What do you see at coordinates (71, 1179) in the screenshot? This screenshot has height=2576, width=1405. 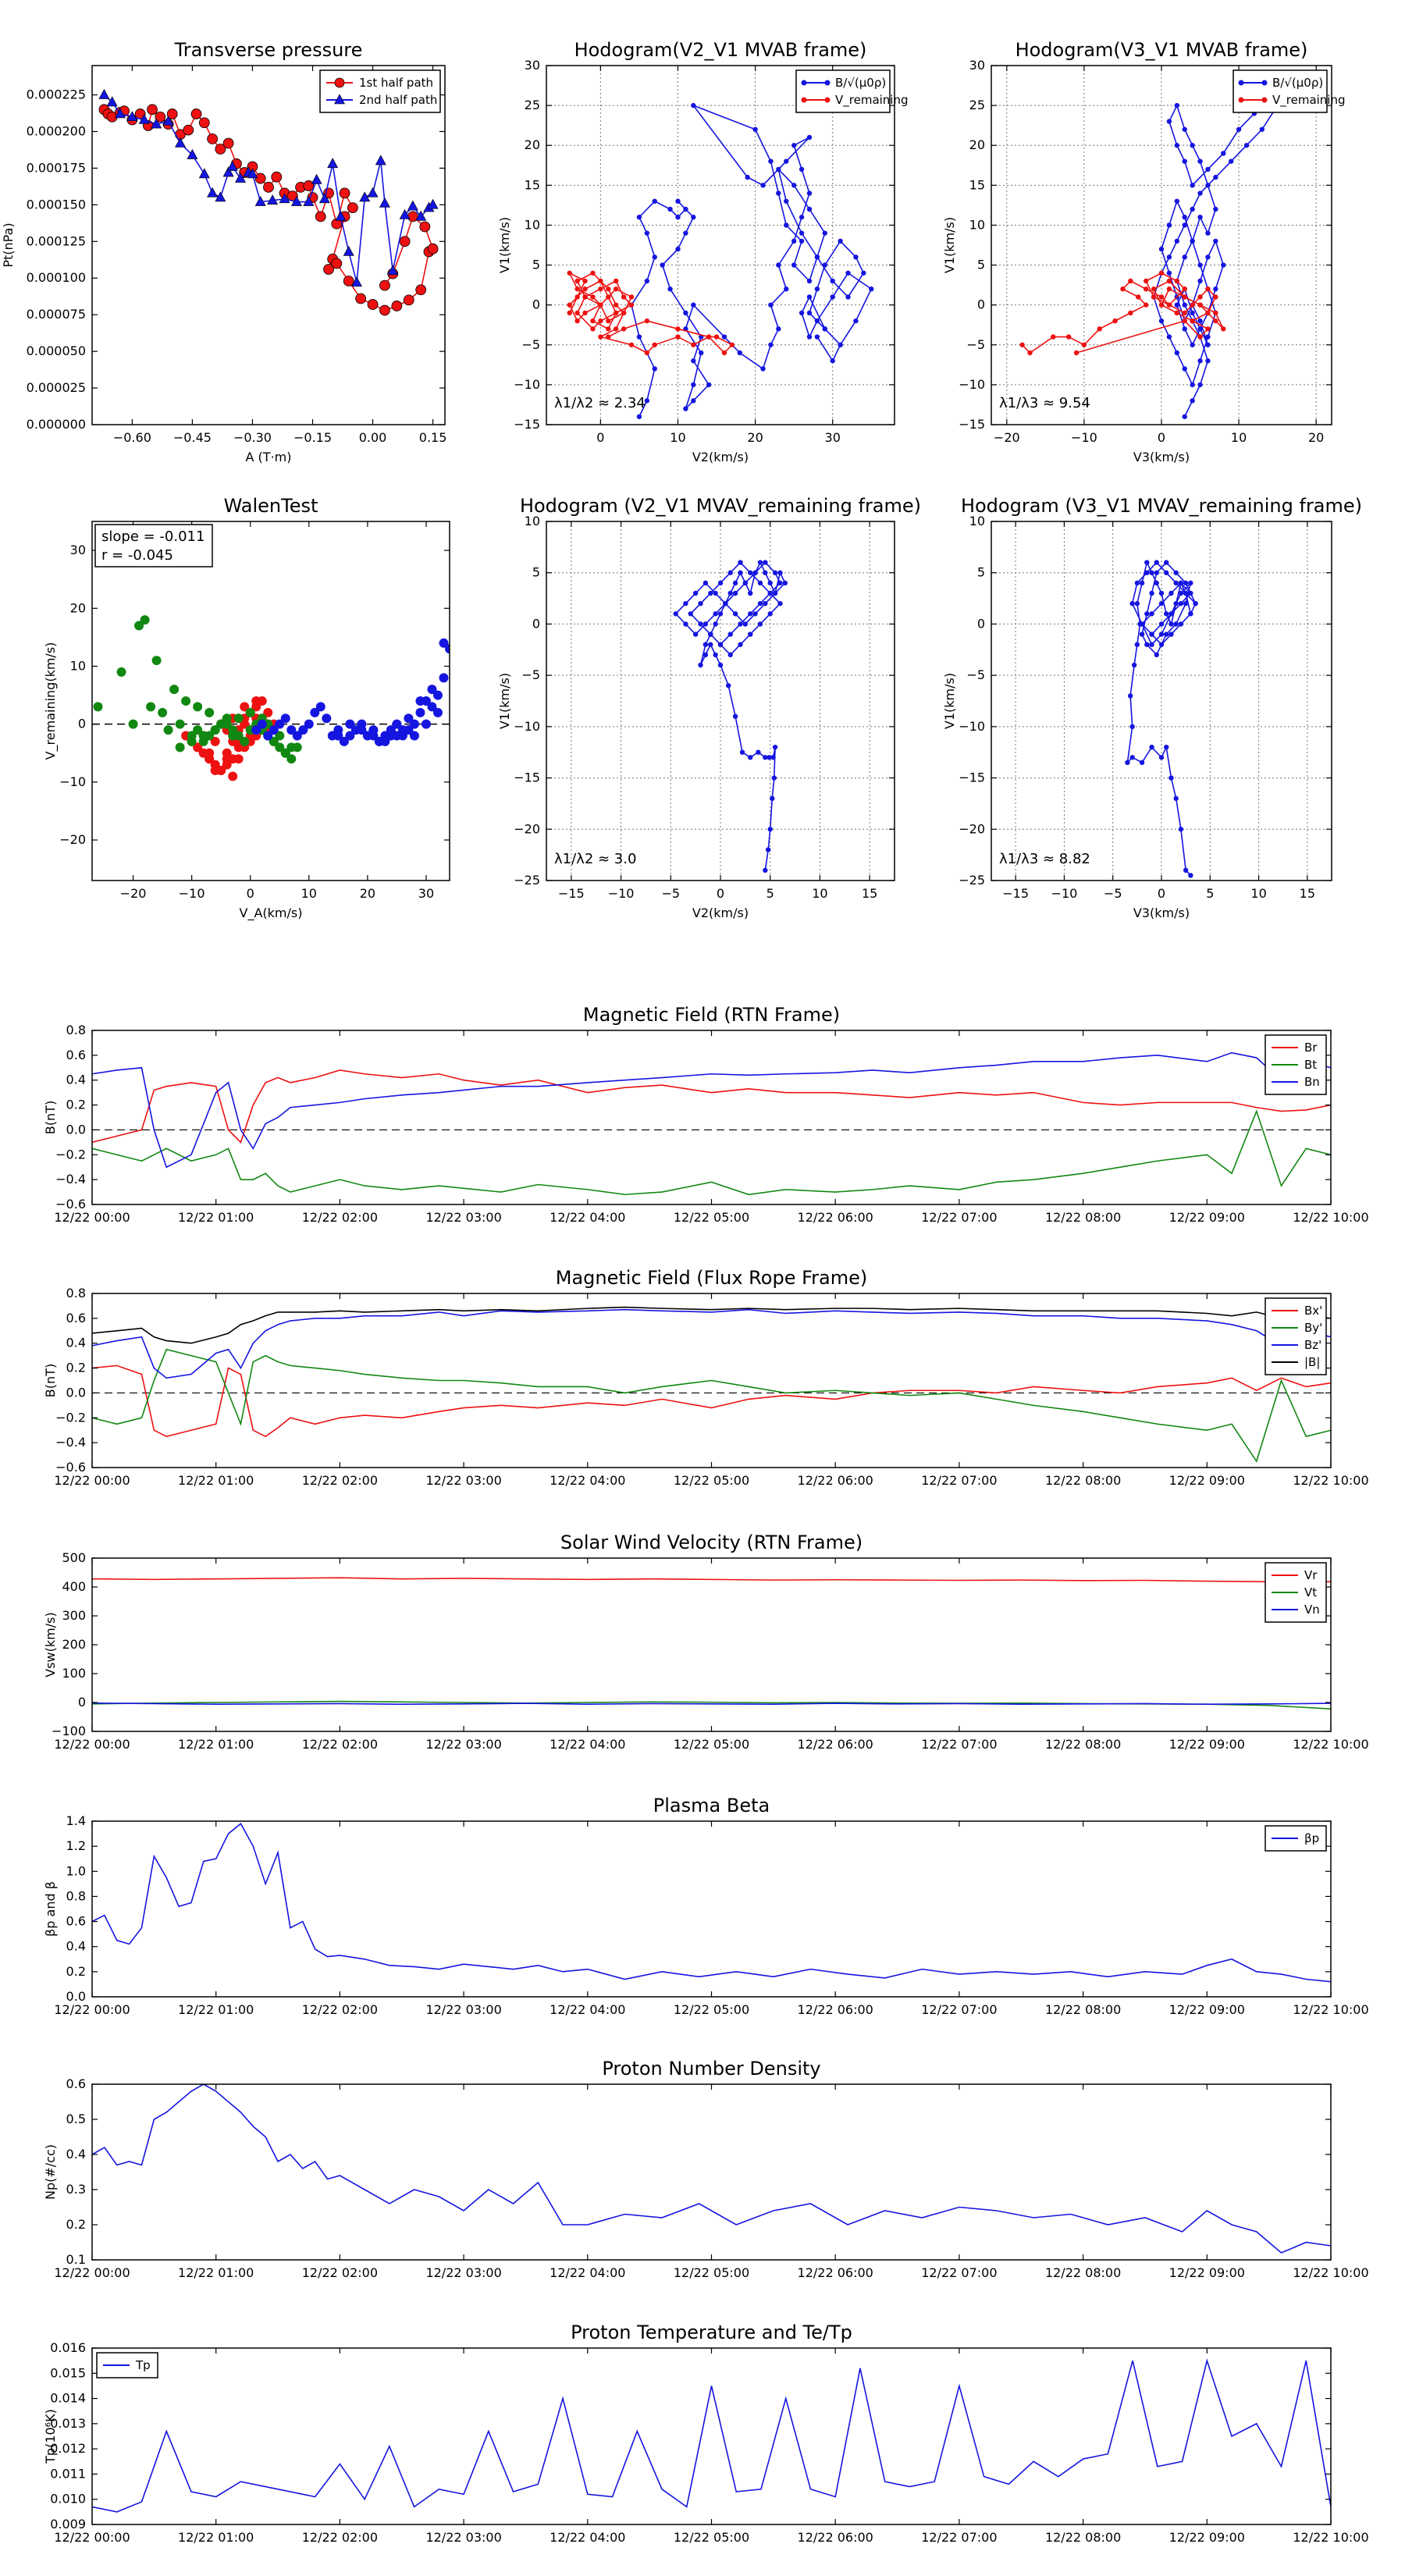 I see `y-tick-label: −0.4` at bounding box center [71, 1179].